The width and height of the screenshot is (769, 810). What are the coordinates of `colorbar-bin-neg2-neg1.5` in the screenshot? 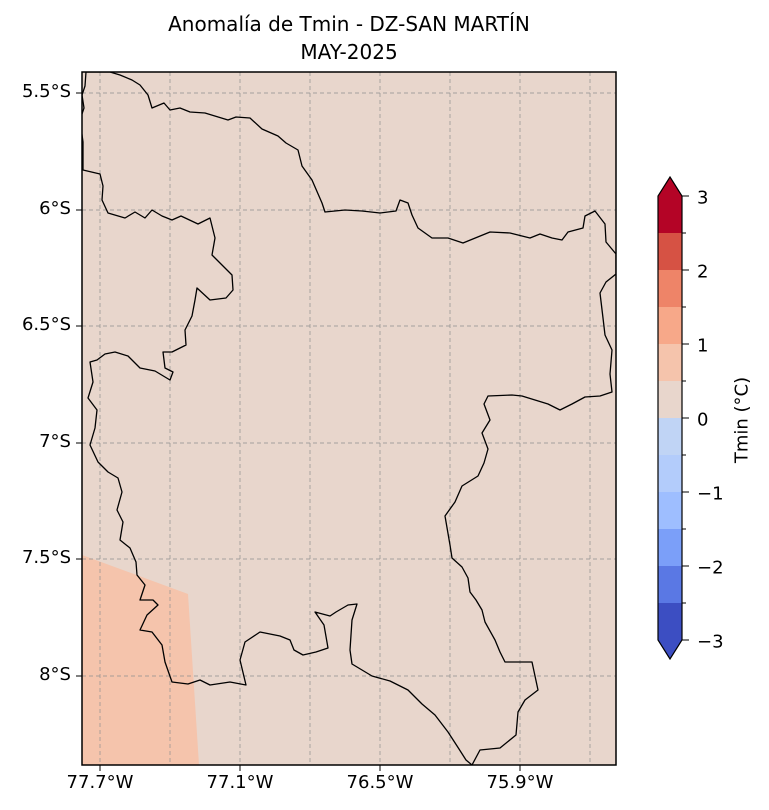 It's located at (670, 548).